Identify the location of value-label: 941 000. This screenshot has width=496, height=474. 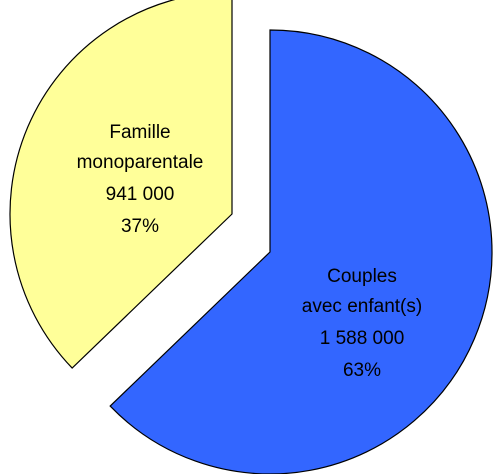
(140, 194).